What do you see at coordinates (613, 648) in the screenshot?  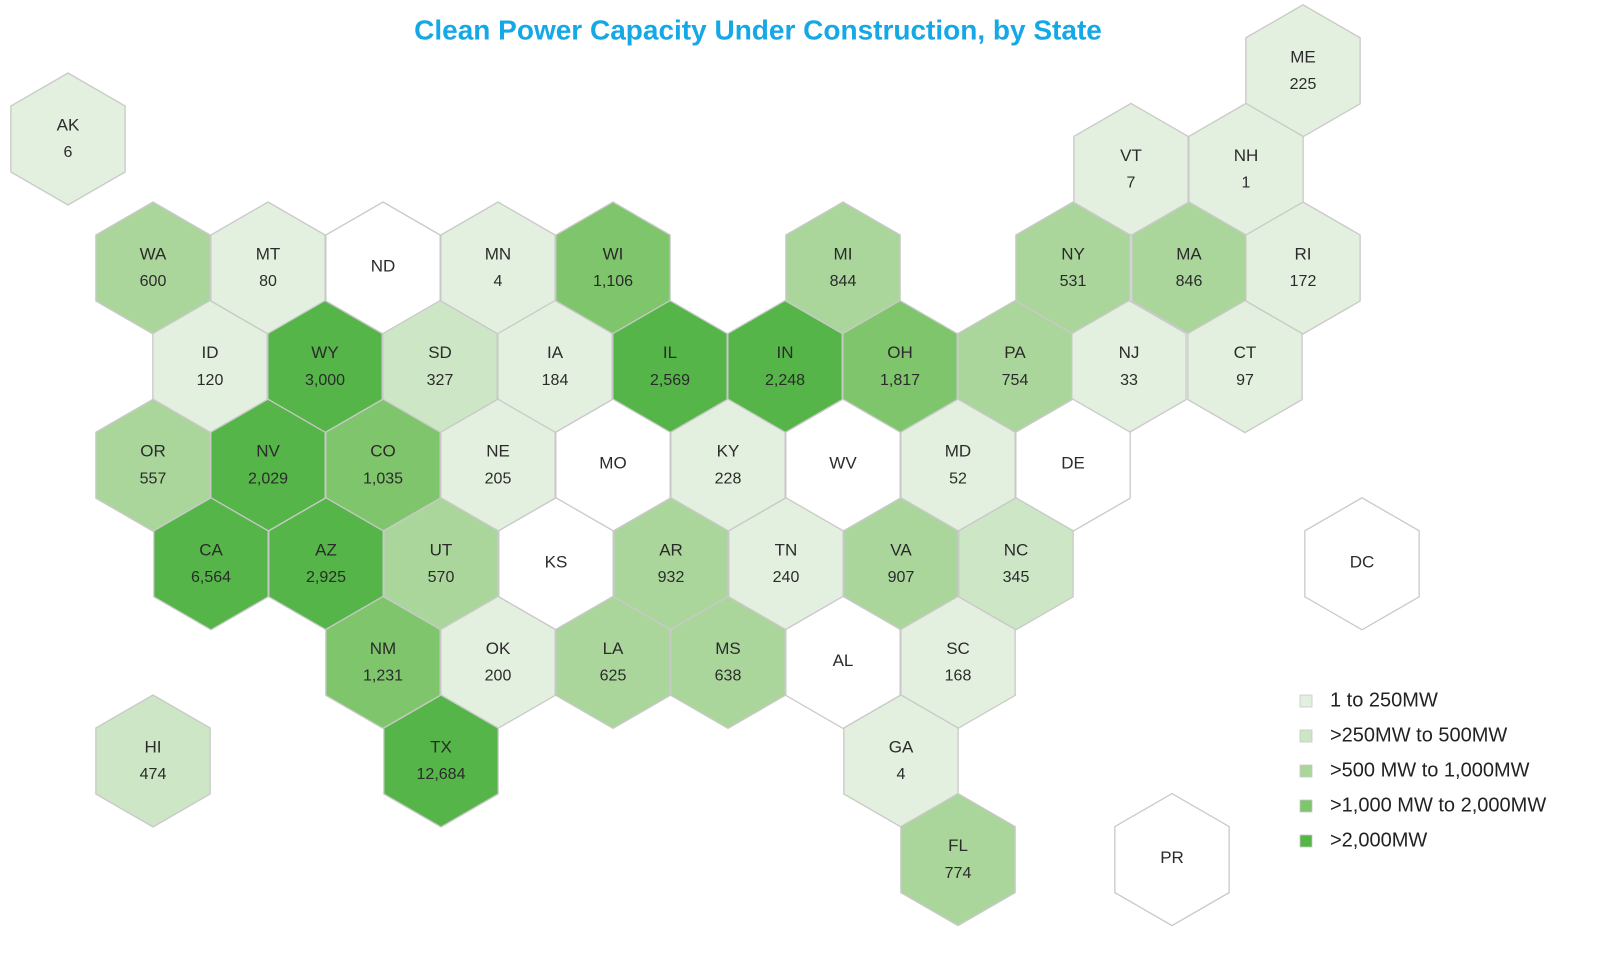 I see `state-label: LA` at bounding box center [613, 648].